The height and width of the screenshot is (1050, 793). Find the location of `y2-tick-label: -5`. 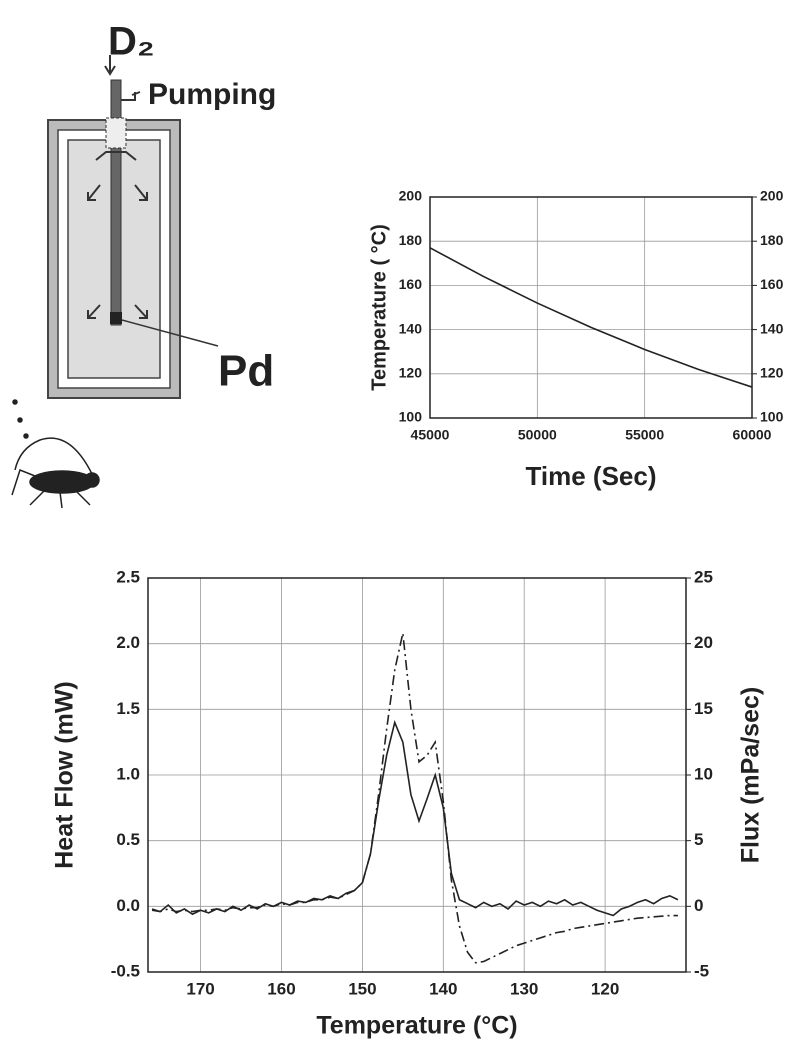

y2-tick-label: -5 is located at coordinates (701, 970).